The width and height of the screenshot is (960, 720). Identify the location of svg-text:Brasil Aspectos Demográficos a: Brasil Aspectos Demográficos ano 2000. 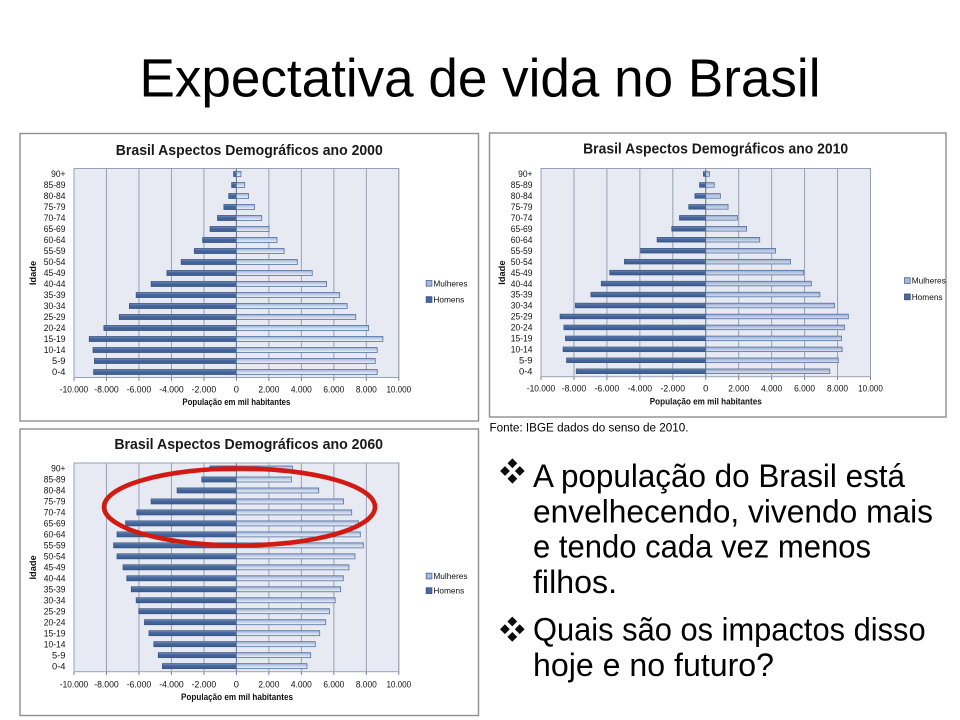
(249, 151).